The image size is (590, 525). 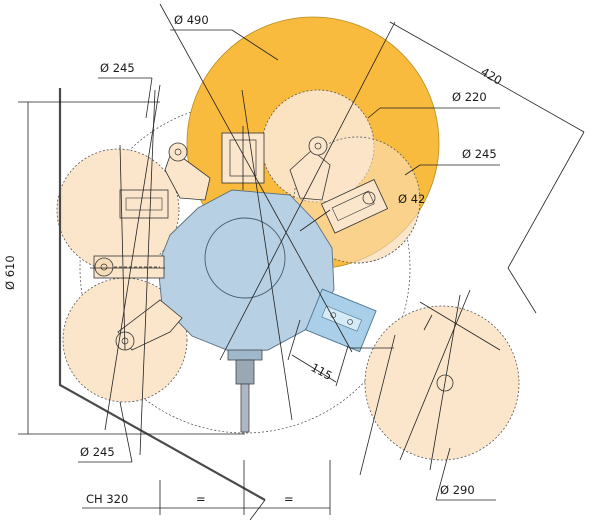 I want to click on label-d245-right: Ø 245, so click(x=479, y=154).